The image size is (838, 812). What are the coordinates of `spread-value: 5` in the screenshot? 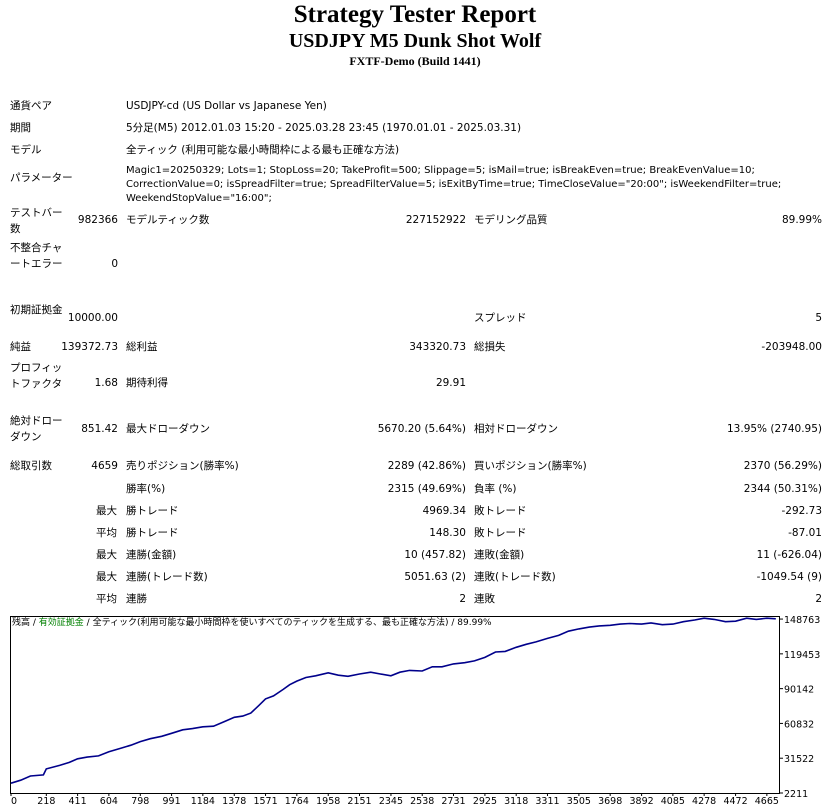 It's located at (818, 318).